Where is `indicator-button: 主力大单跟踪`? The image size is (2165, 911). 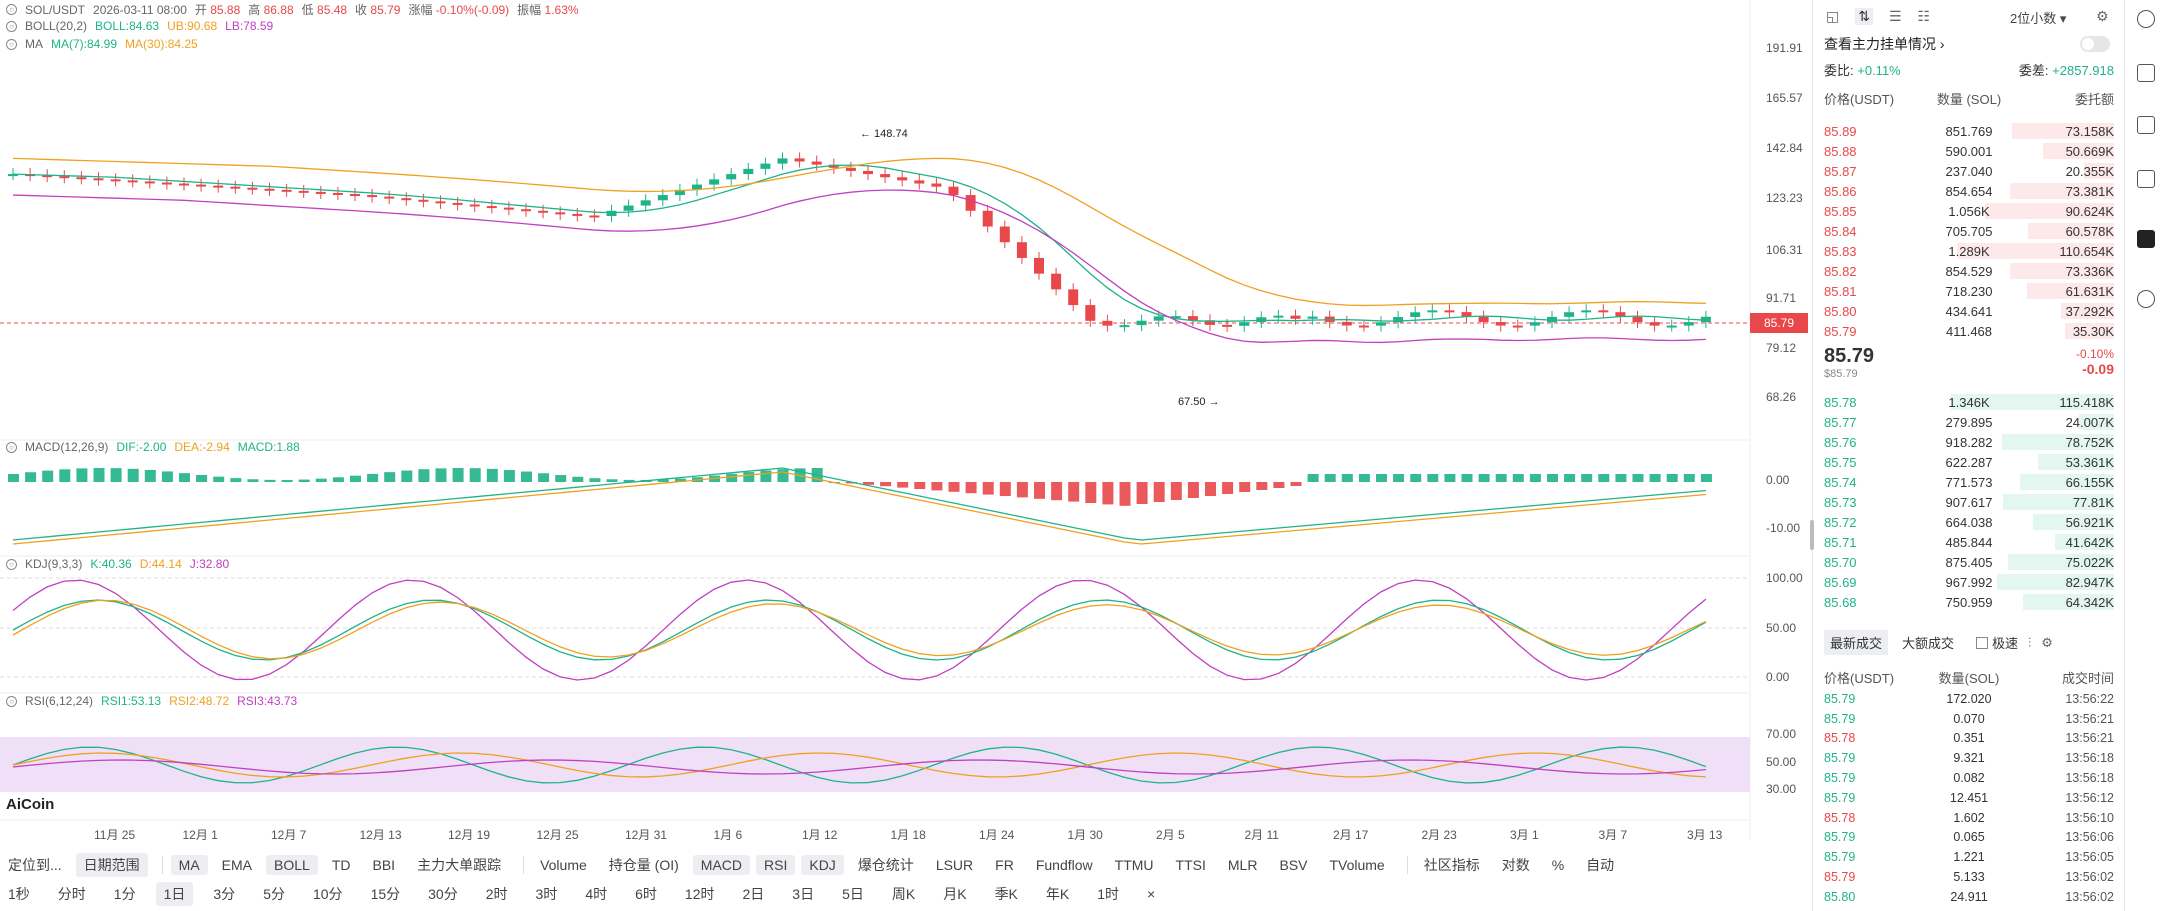
indicator-button: 主力大单跟踪 is located at coordinates (459, 865).